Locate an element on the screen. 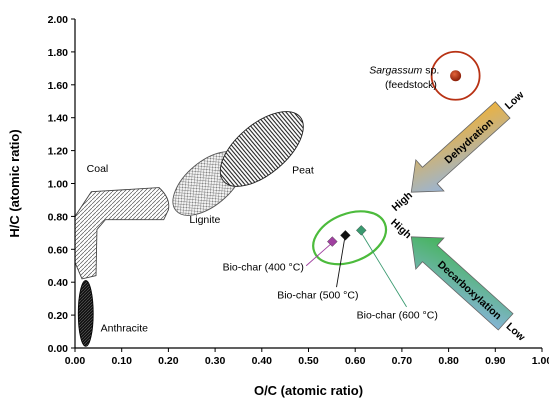 The height and width of the screenshot is (398, 549). y-tick-label: 1.20 is located at coordinates (58, 152).